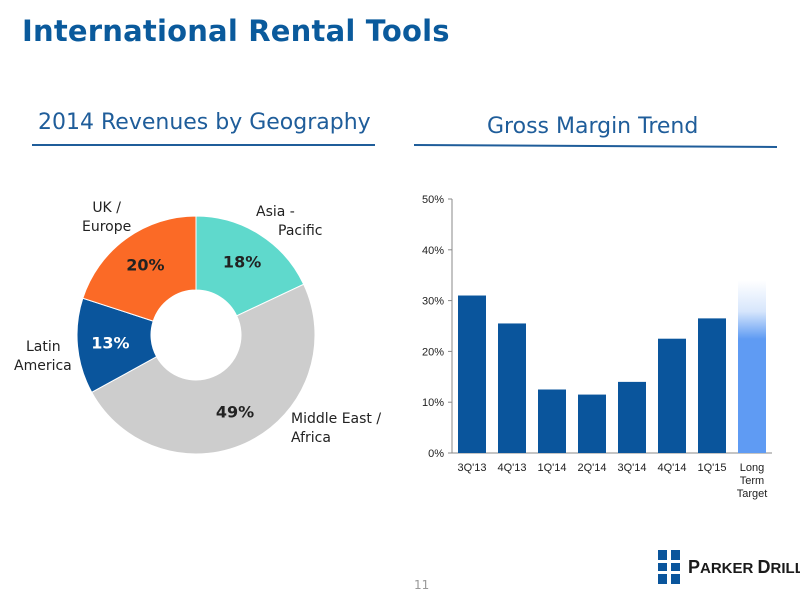  I want to click on bar-4q13, so click(512, 388).